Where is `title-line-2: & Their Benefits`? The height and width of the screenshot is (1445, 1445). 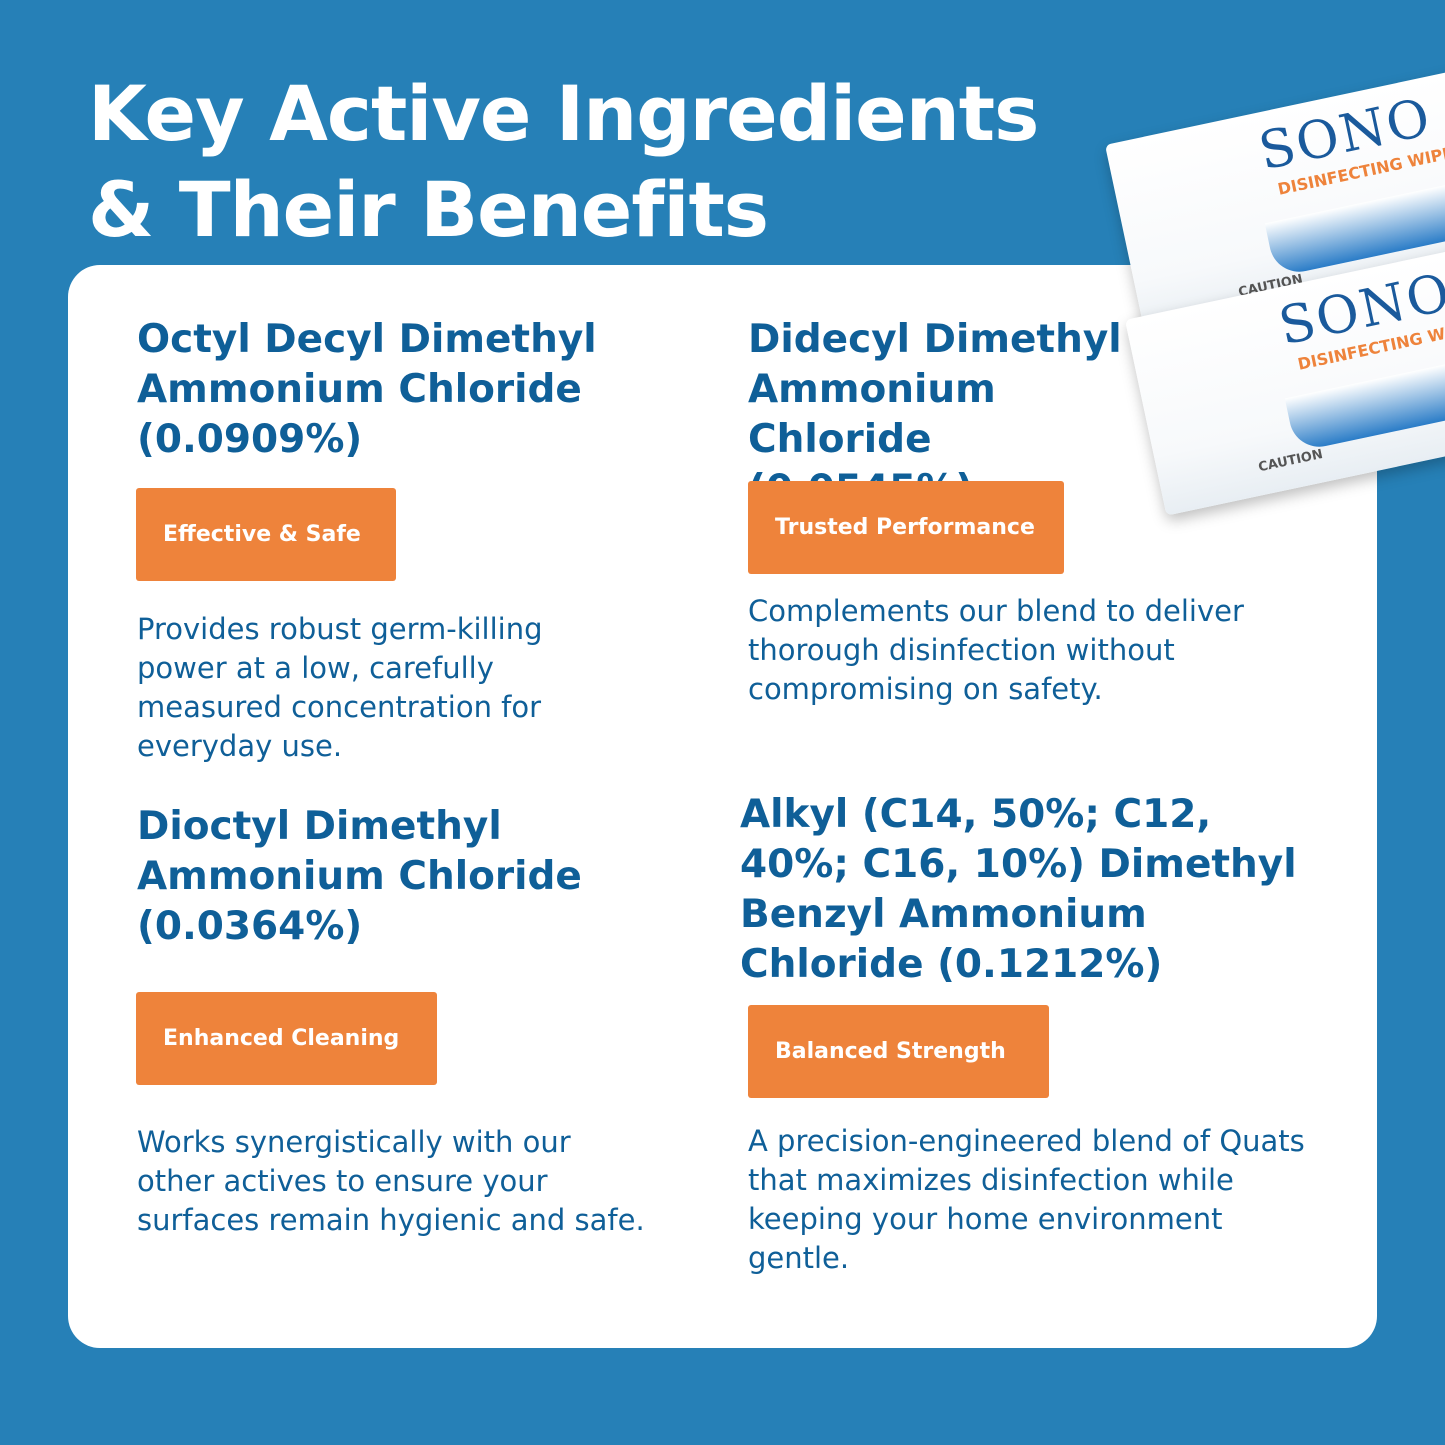 title-line-2: & Their Benefits is located at coordinates (428, 209).